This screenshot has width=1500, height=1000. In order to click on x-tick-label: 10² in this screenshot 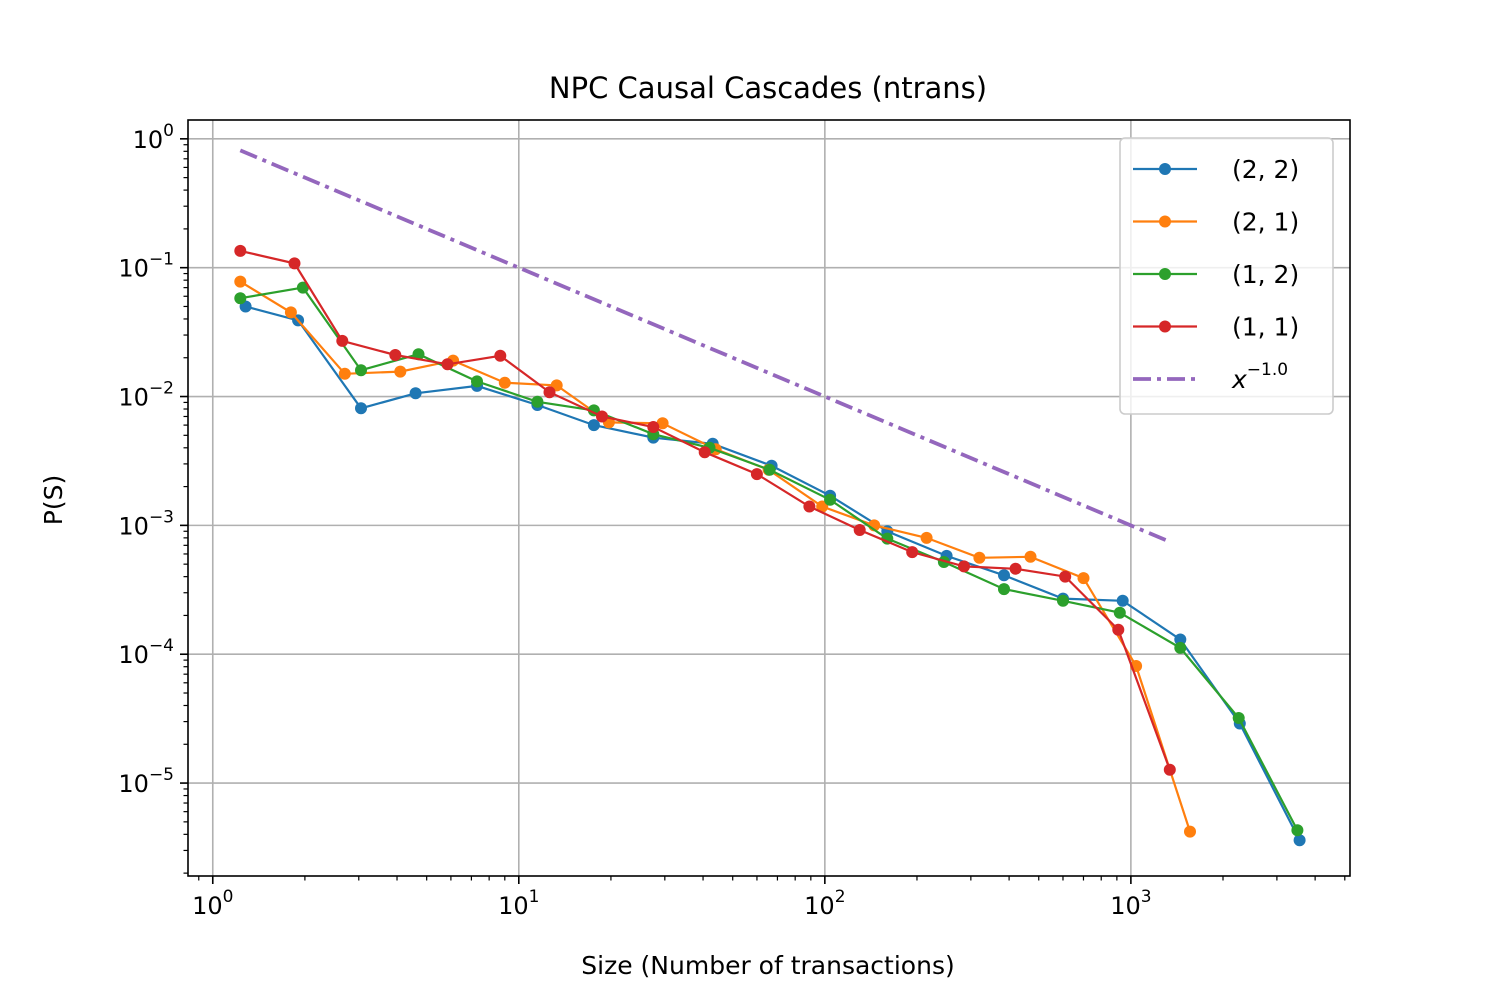, I will do `click(824, 903)`.